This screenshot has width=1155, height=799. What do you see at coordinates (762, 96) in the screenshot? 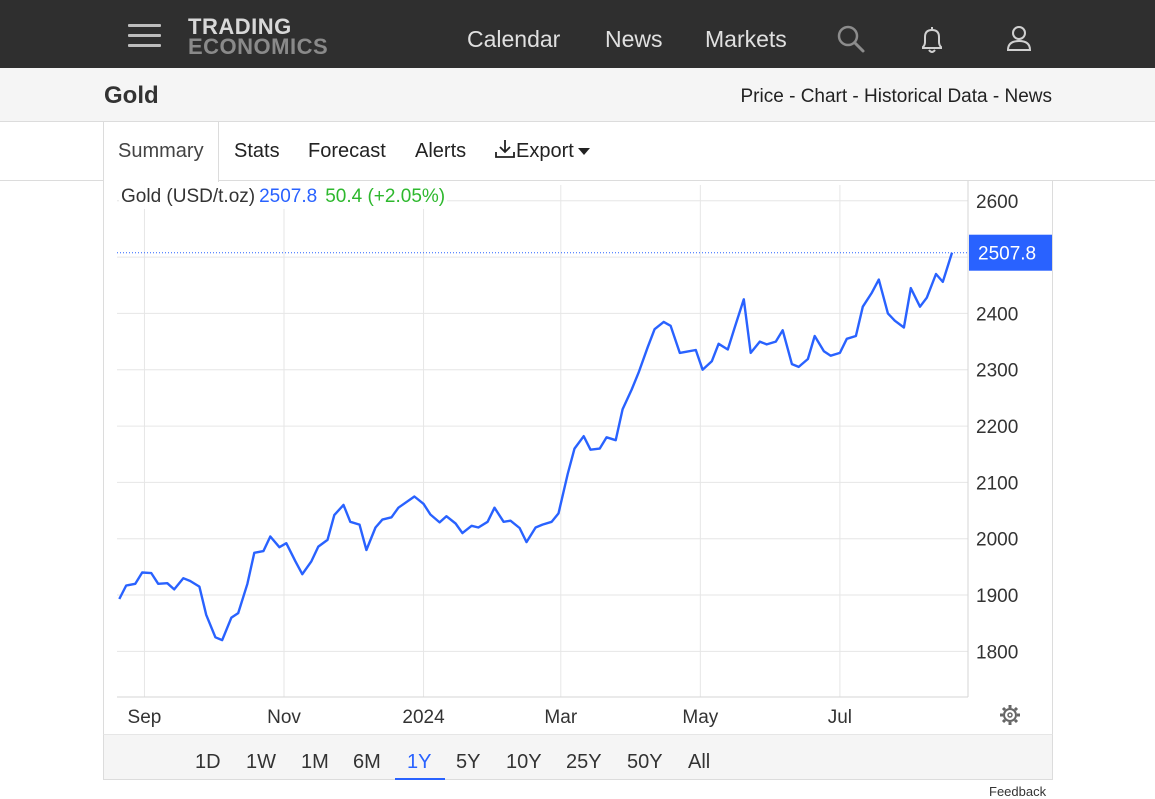
I see `link-price: Price` at bounding box center [762, 96].